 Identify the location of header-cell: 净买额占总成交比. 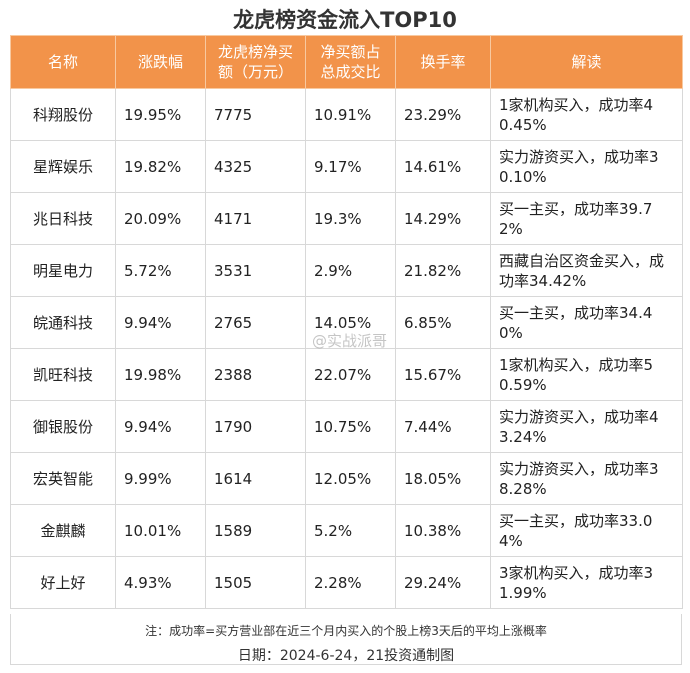
(350, 62).